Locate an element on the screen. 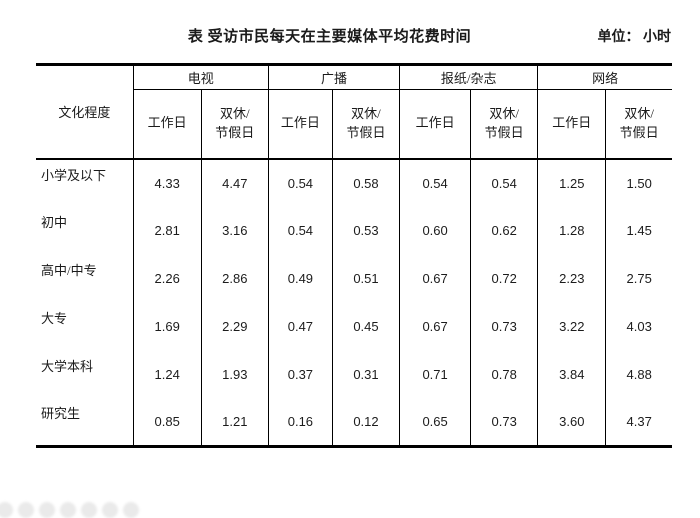 Image resolution: width=700 pixels, height=518 pixels. value-cell: 3.16 is located at coordinates (234, 230).